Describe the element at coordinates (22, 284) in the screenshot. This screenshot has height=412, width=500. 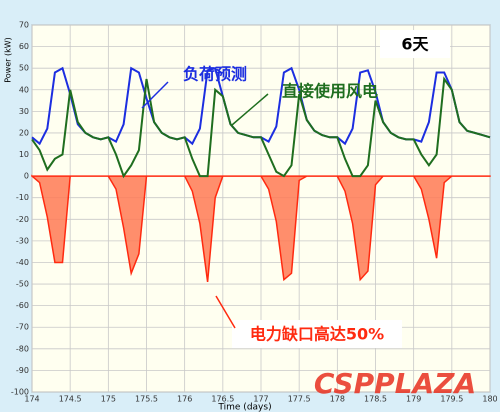
I see `y-tick-label: -50` at that location.